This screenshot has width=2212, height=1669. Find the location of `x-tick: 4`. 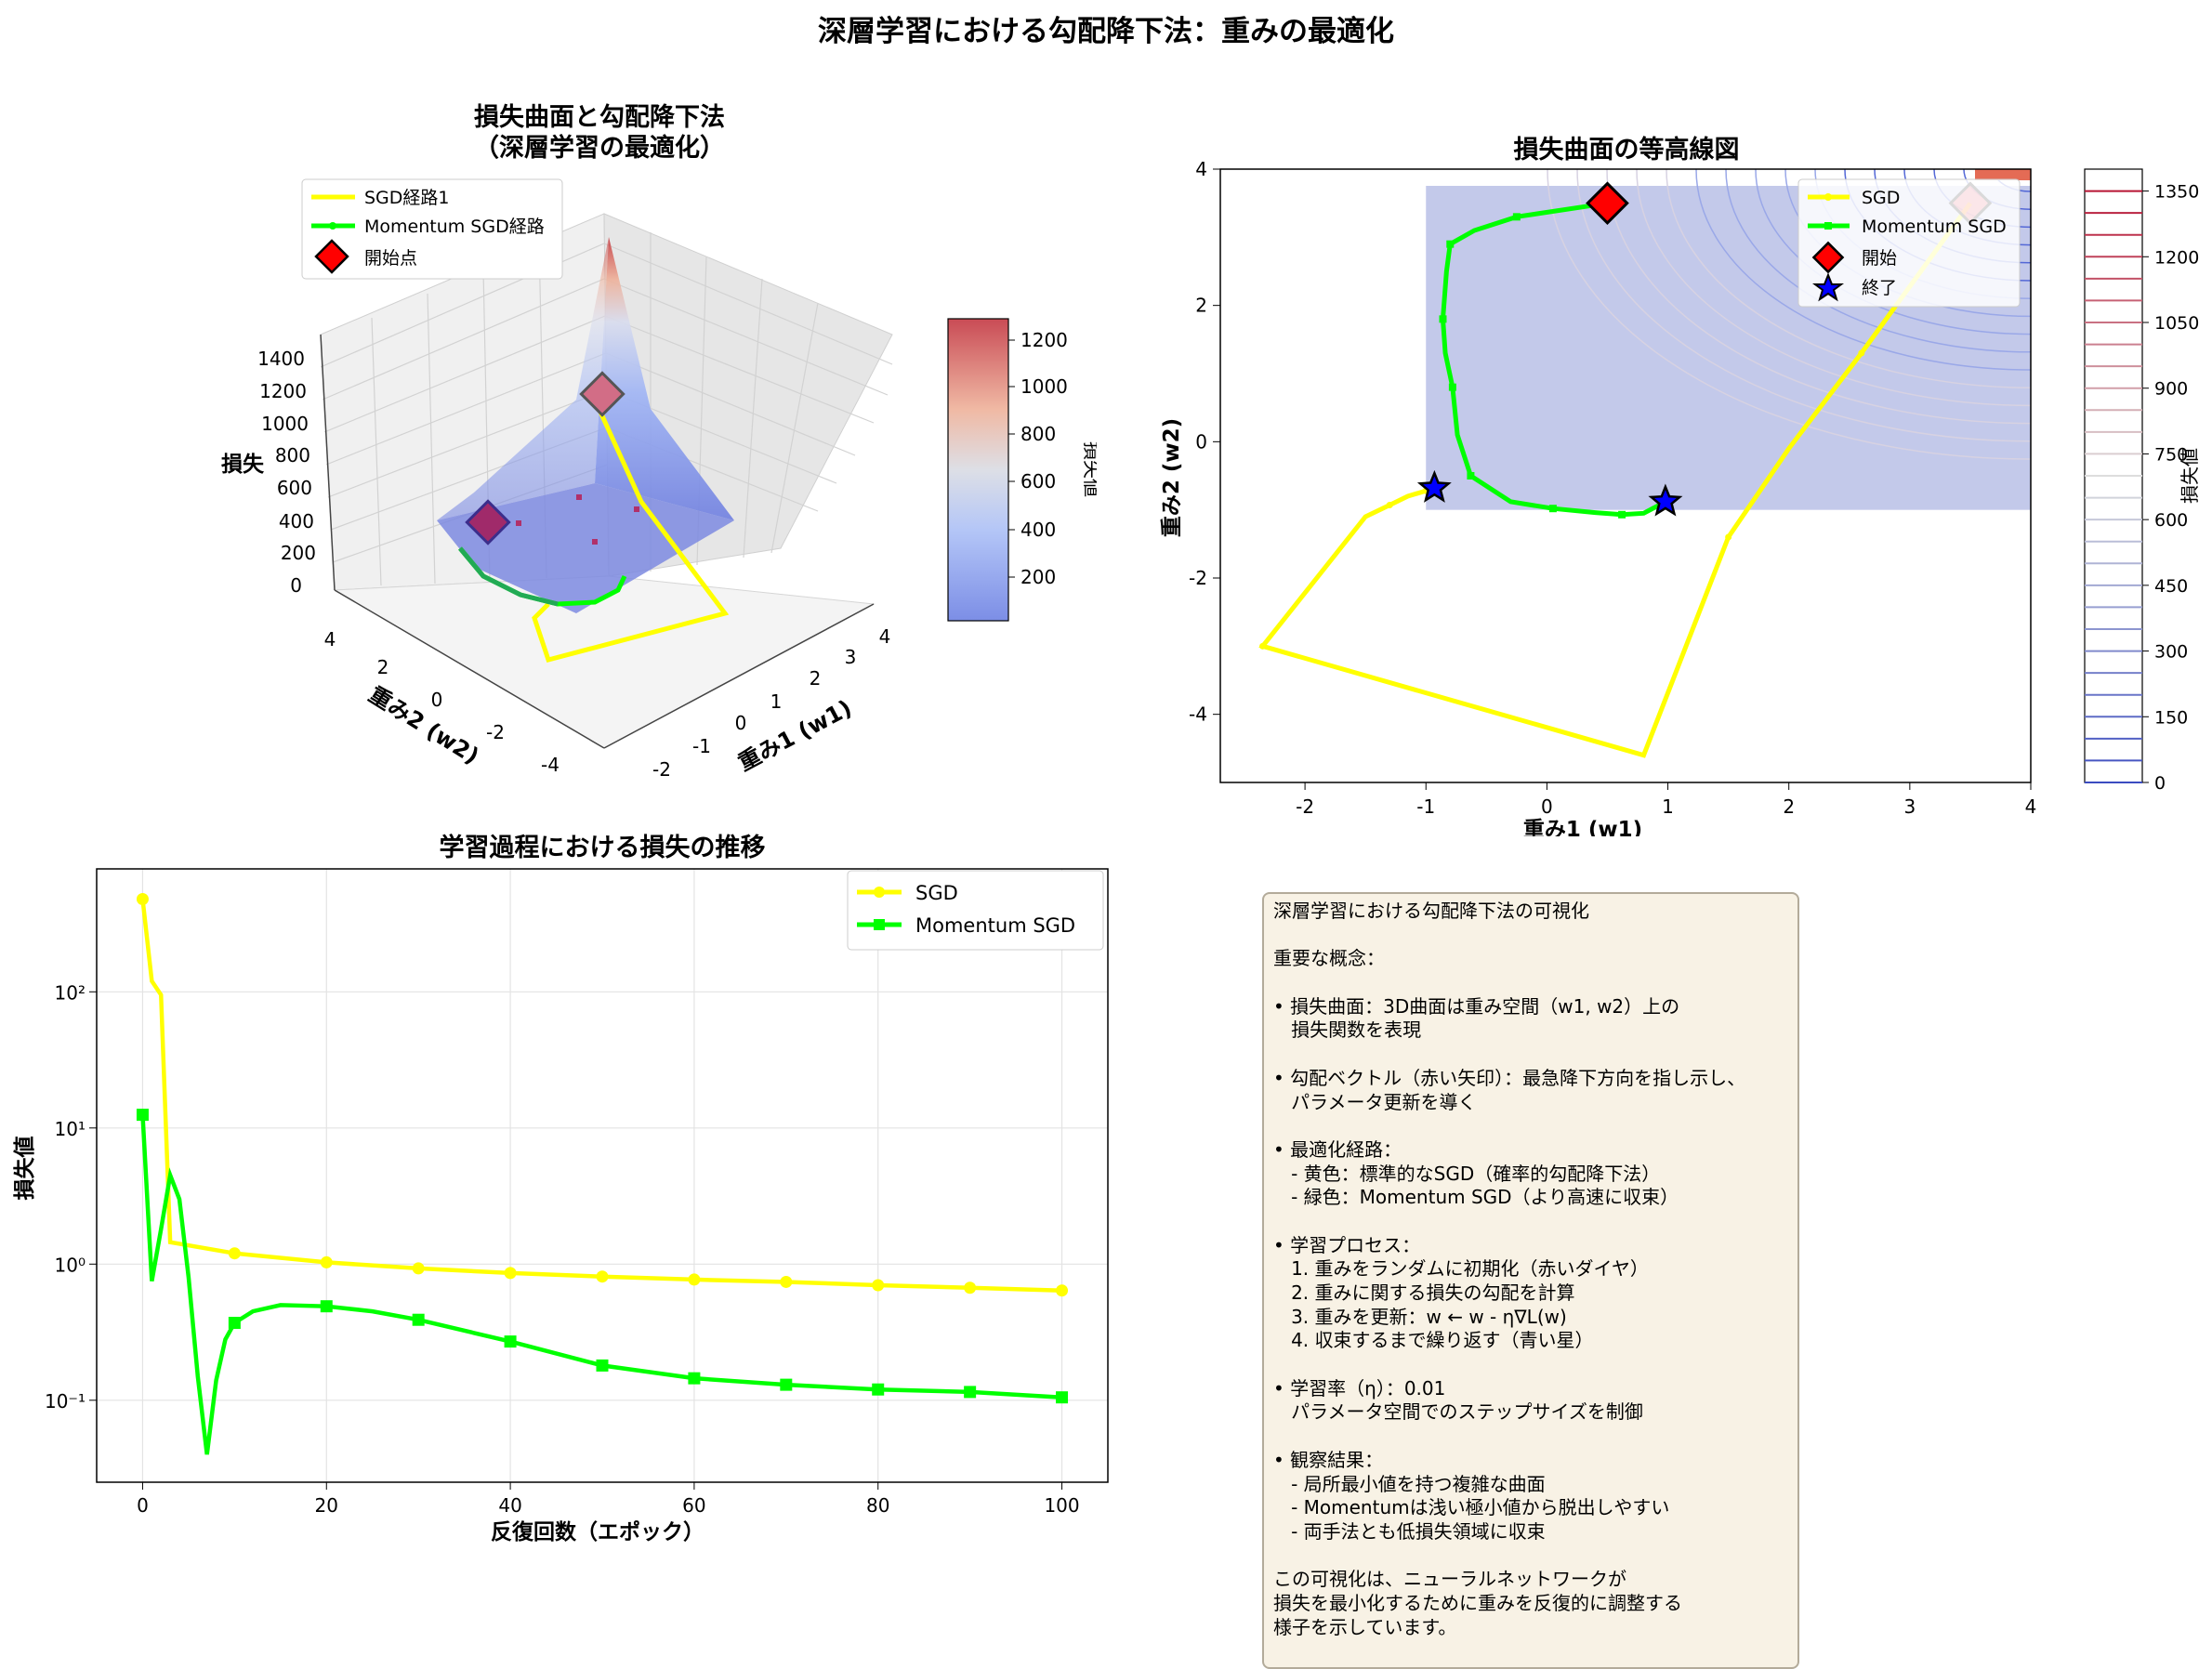

x-tick: 4 is located at coordinates (885, 636).